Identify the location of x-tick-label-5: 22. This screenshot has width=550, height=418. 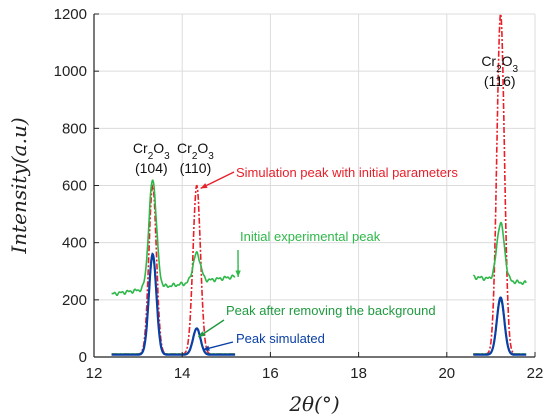
(535, 373).